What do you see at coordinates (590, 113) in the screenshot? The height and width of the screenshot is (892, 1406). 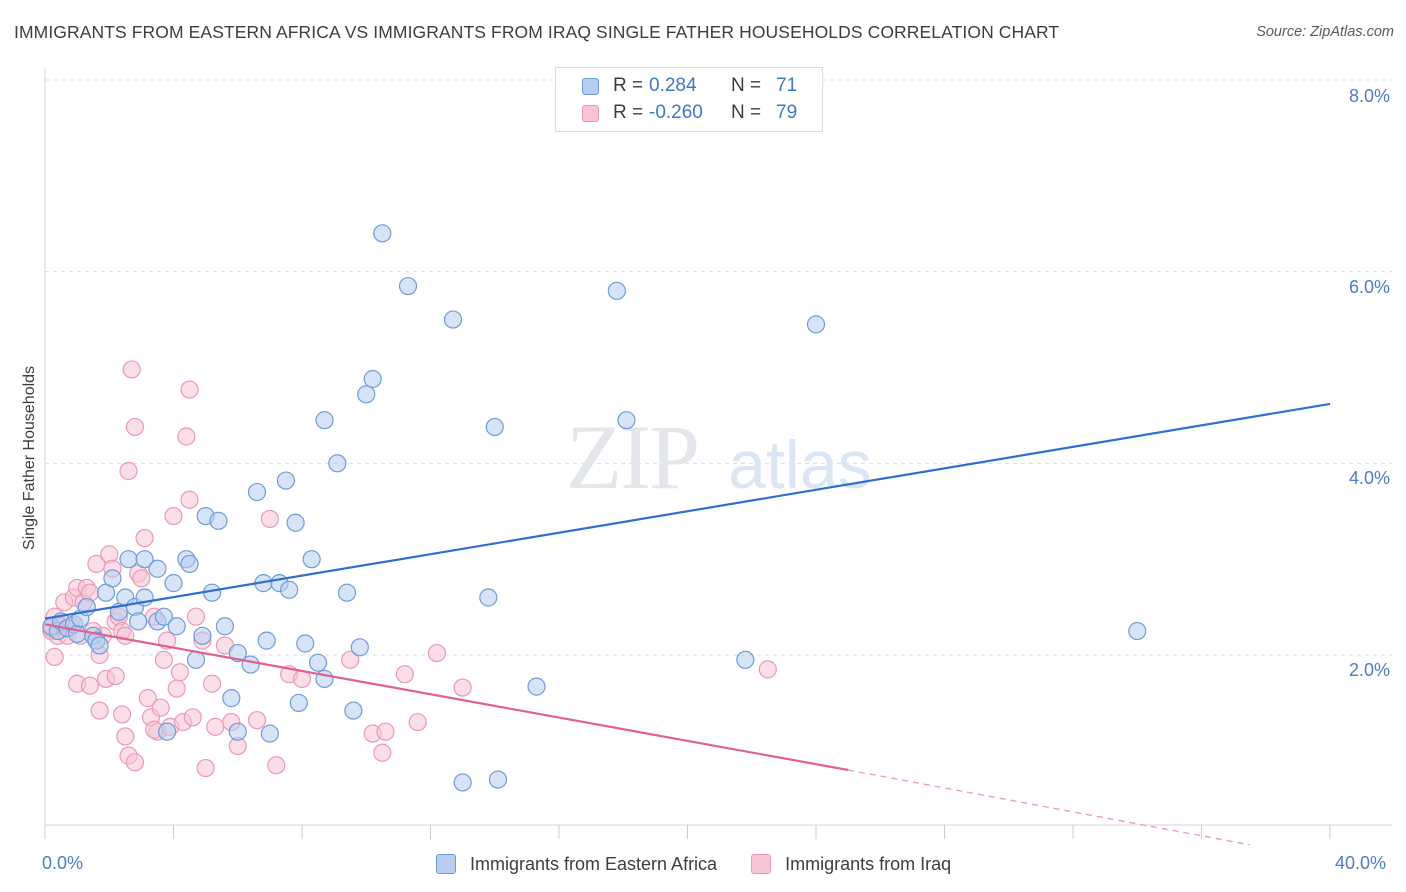 I see `legend-swatch-pink` at bounding box center [590, 113].